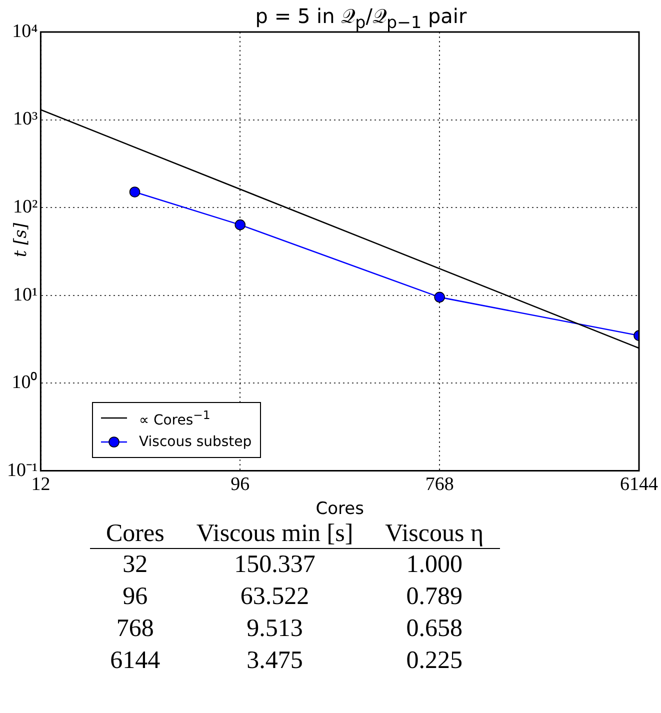  I want to click on text: Viscous min [s], so click(275, 534).